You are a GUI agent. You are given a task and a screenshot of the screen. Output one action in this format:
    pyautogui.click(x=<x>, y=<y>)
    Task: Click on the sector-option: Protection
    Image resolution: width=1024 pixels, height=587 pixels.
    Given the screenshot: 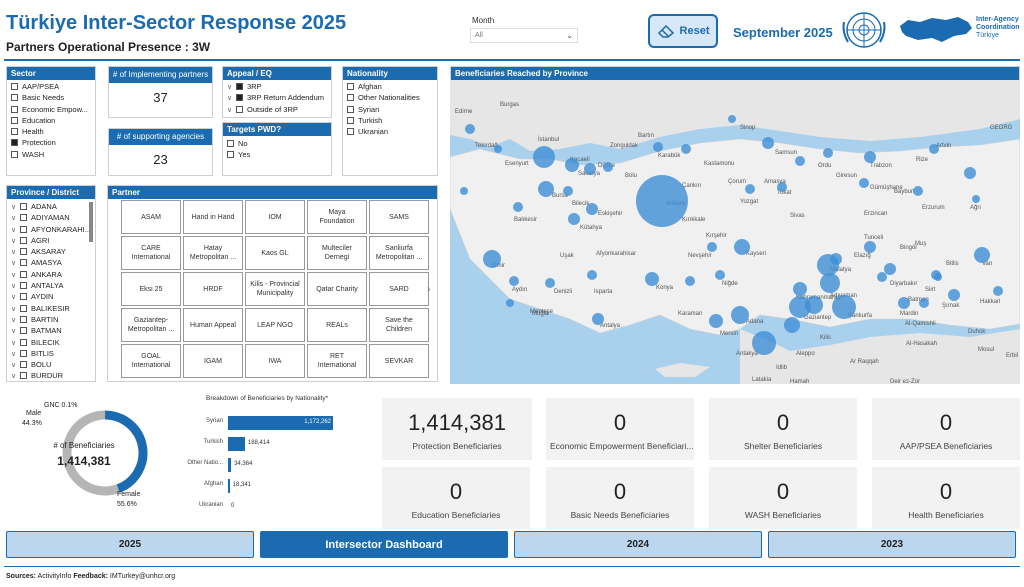 What is the action you would take?
    pyautogui.click(x=51, y=142)
    